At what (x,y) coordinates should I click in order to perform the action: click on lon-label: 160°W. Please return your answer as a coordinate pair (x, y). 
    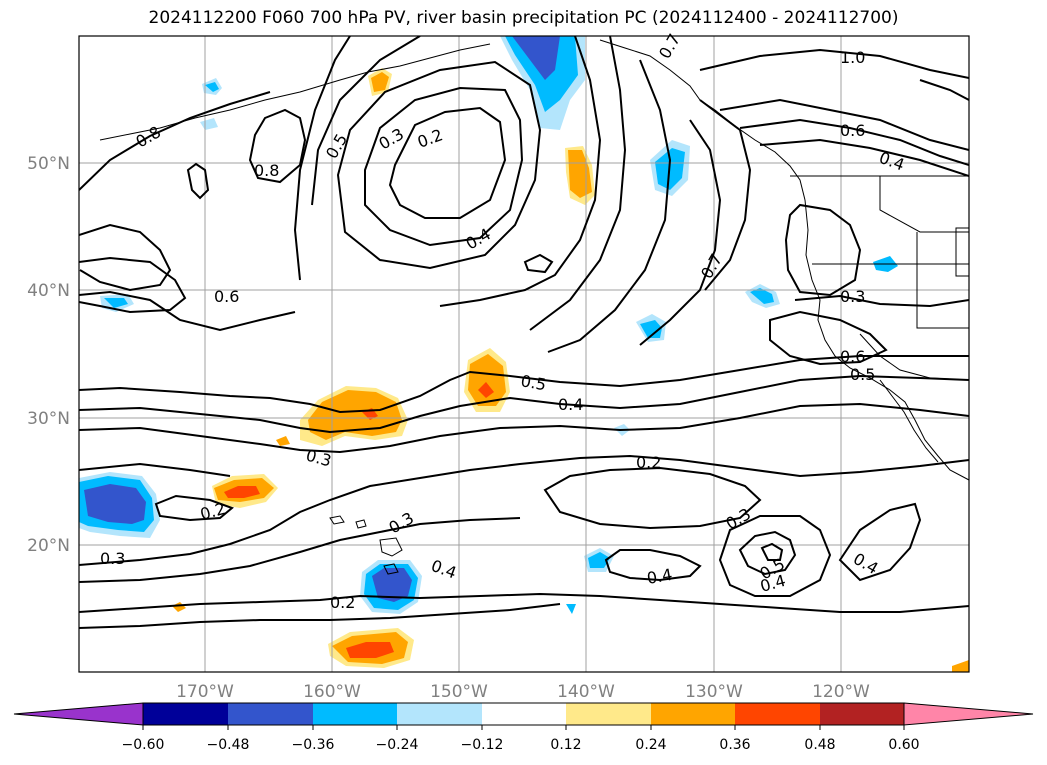
    Looking at the image, I should click on (332, 692).